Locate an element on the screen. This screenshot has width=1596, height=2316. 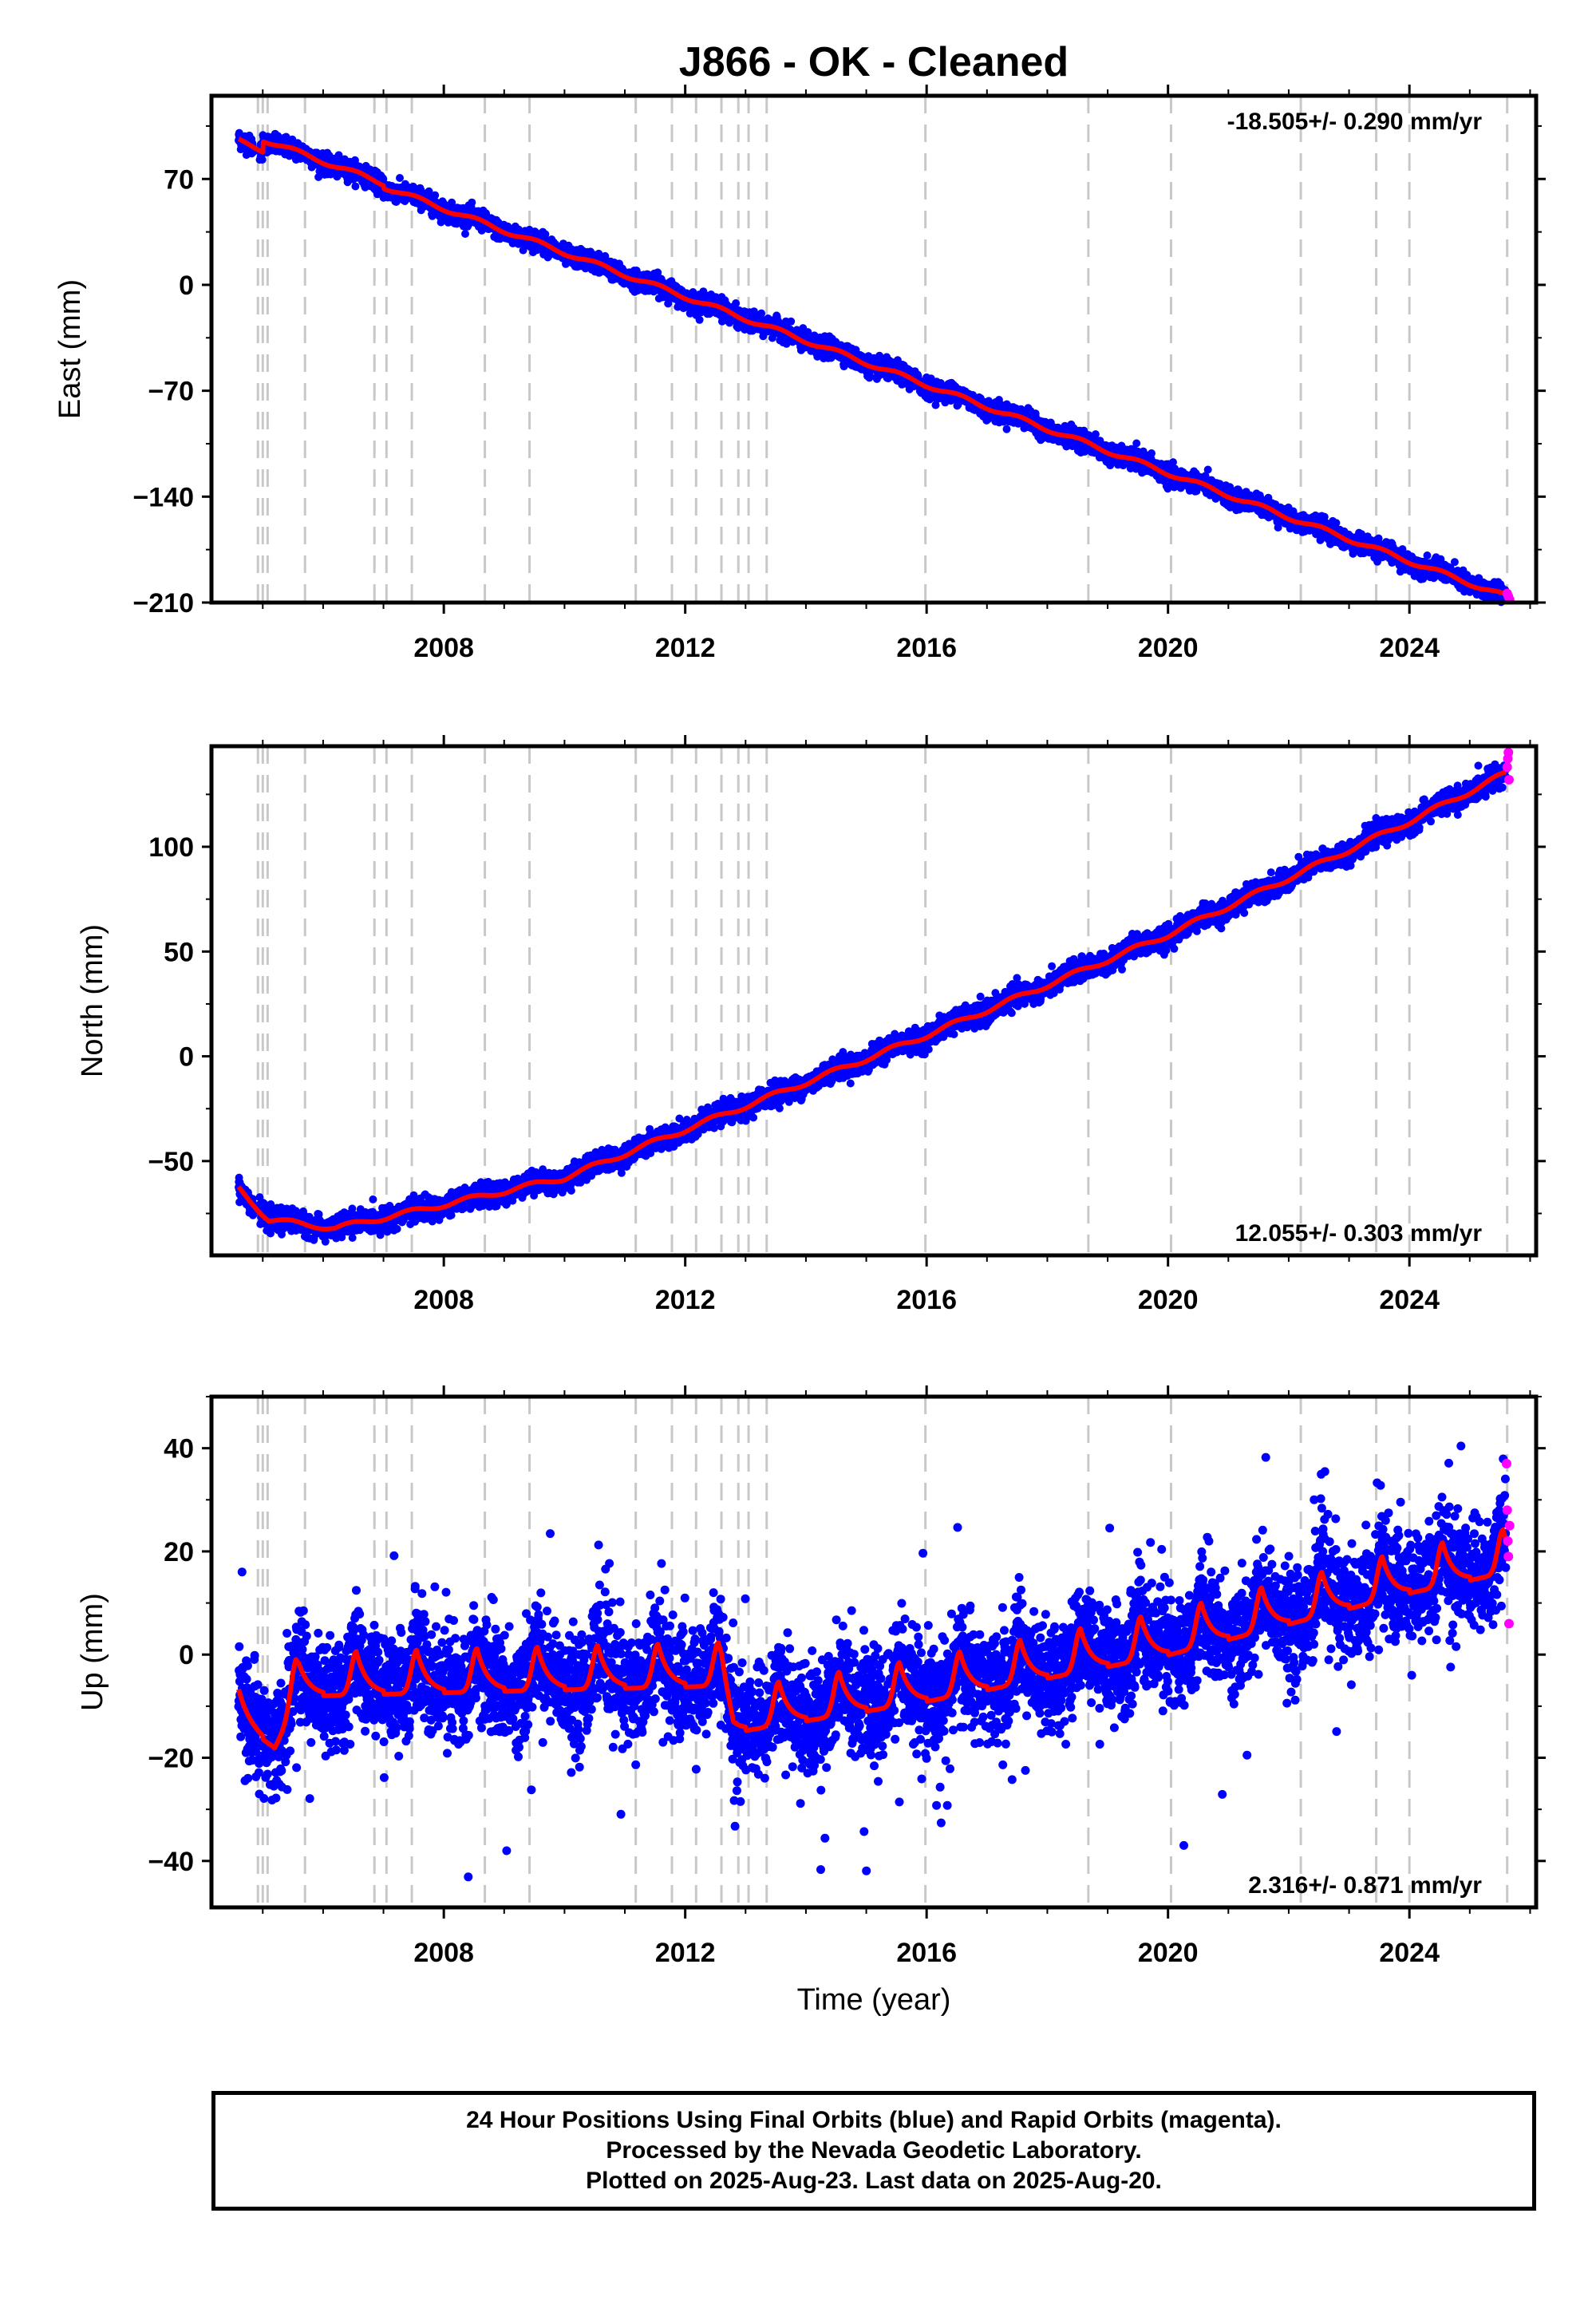
figure-title: J866 - OK - Cleaned is located at coordinates (874, 62).